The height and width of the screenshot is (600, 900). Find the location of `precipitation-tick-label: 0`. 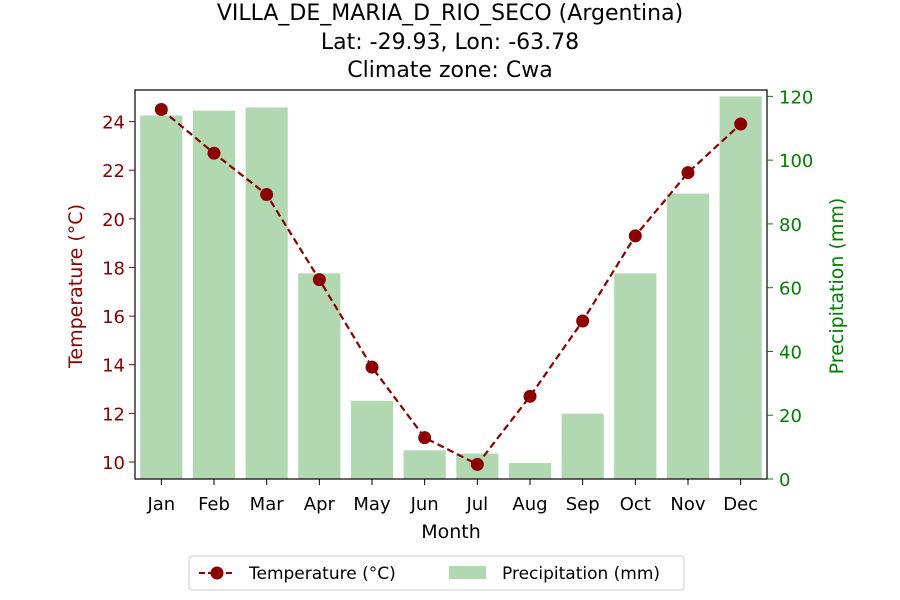

precipitation-tick-label: 0 is located at coordinates (784, 480).